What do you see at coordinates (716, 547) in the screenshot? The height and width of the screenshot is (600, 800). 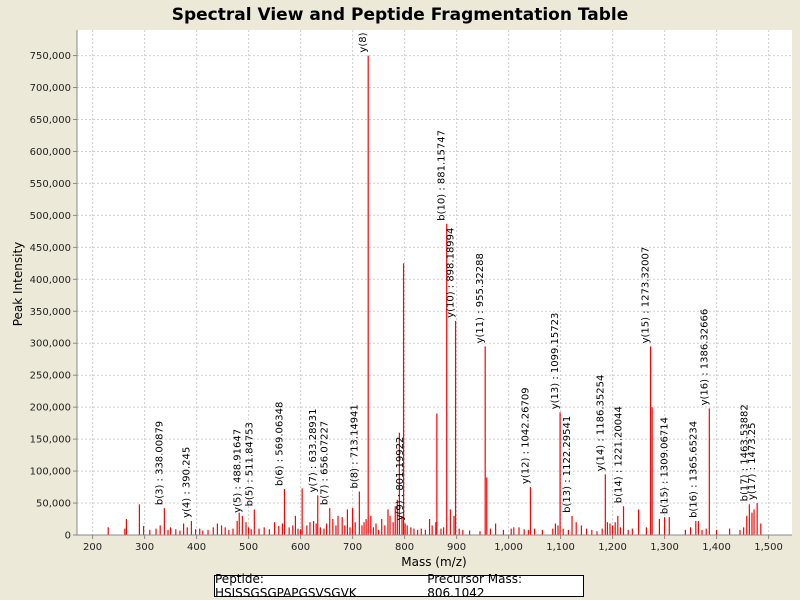 I see `x-tick-label: 1,400` at bounding box center [716, 547].